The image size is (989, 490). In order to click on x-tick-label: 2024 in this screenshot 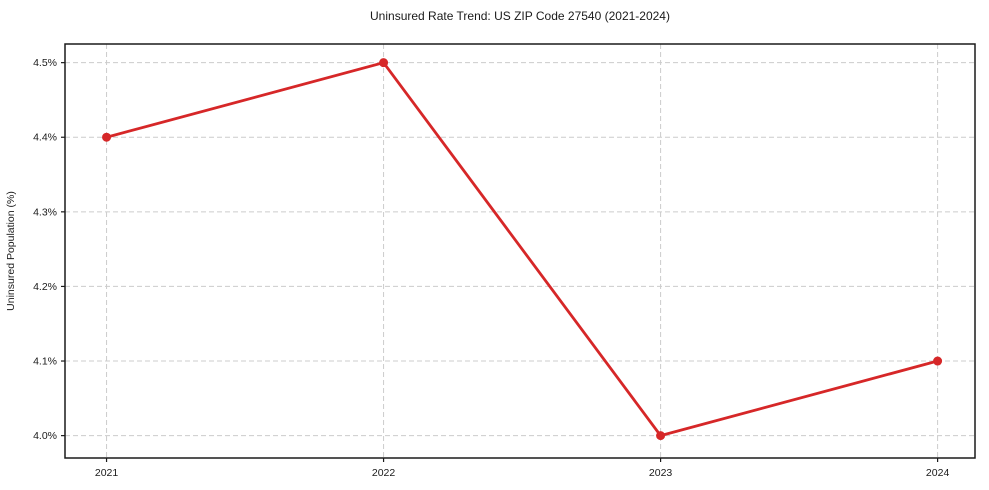, I will do `click(938, 473)`.